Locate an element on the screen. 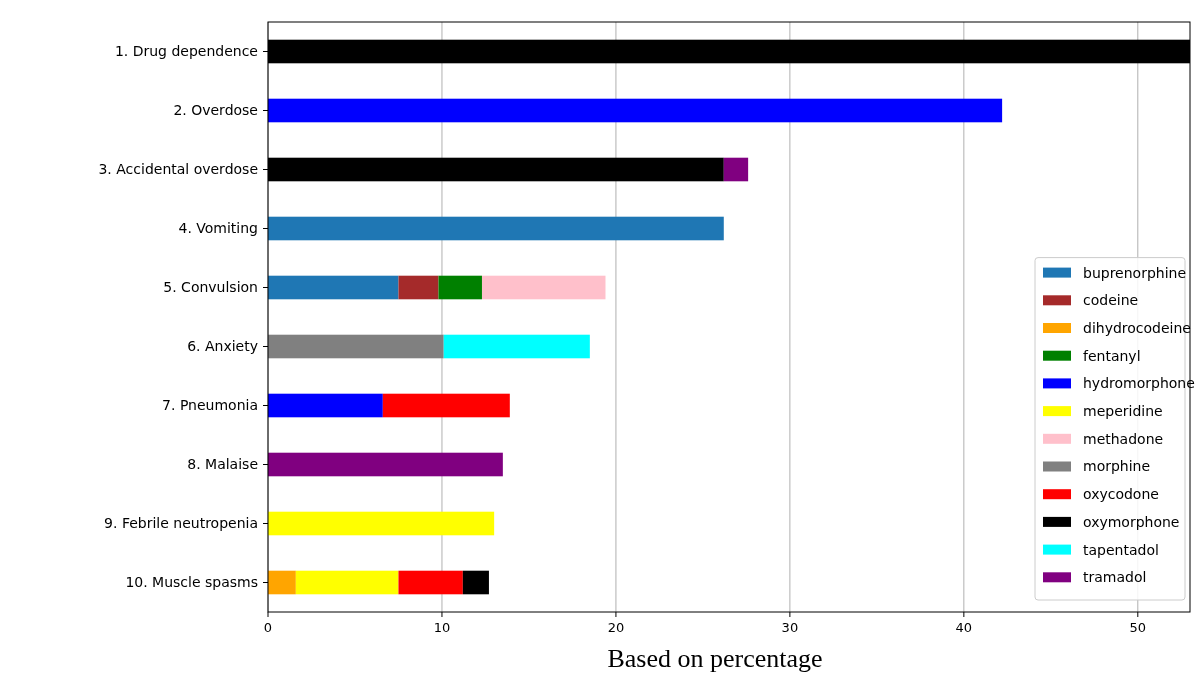  legend-label: hydromorphone is located at coordinates (1139, 383).